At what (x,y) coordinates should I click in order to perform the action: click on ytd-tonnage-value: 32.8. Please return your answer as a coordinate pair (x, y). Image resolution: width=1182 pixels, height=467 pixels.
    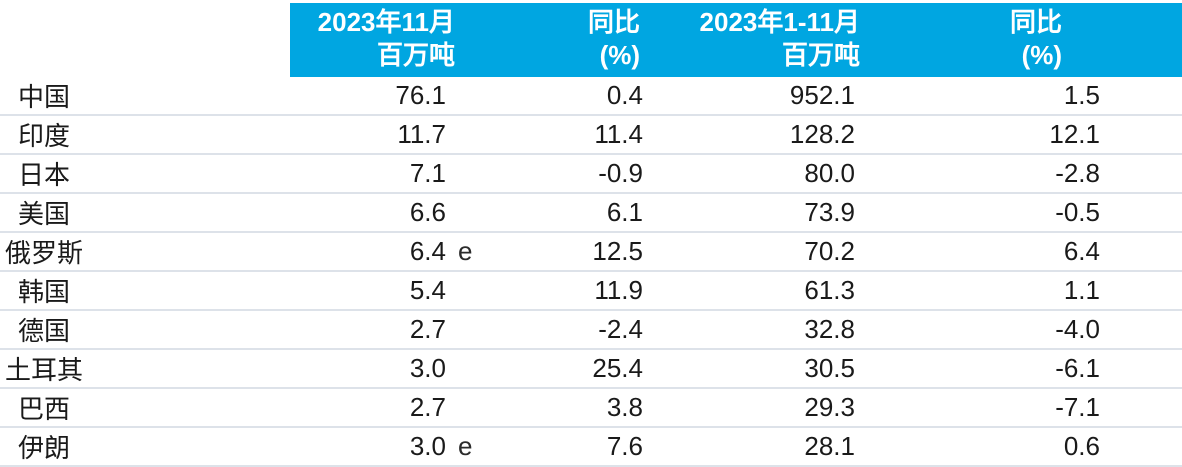
    Looking at the image, I should click on (829, 329).